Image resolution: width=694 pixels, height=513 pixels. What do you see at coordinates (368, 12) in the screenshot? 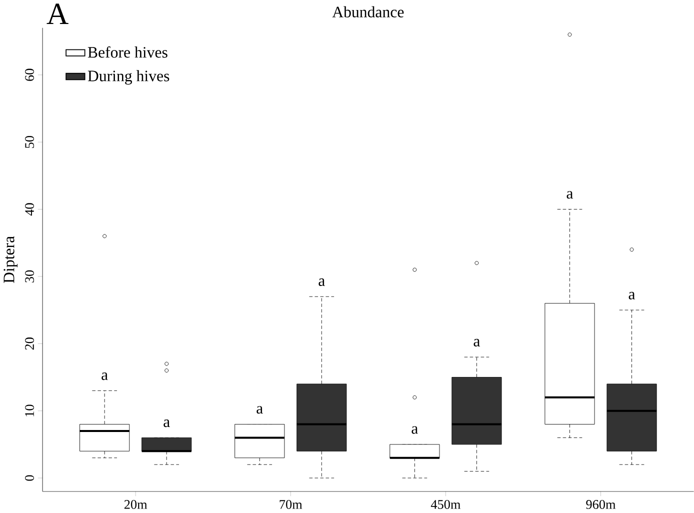
I see `chart-title: Abundance` at bounding box center [368, 12].